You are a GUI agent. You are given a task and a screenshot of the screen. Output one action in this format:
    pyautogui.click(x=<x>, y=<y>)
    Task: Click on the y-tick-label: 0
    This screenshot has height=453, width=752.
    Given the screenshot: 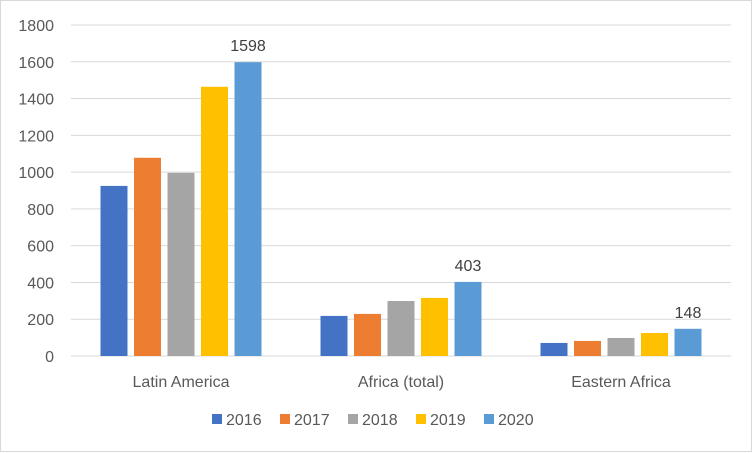 What is the action you would take?
    pyautogui.click(x=49, y=357)
    